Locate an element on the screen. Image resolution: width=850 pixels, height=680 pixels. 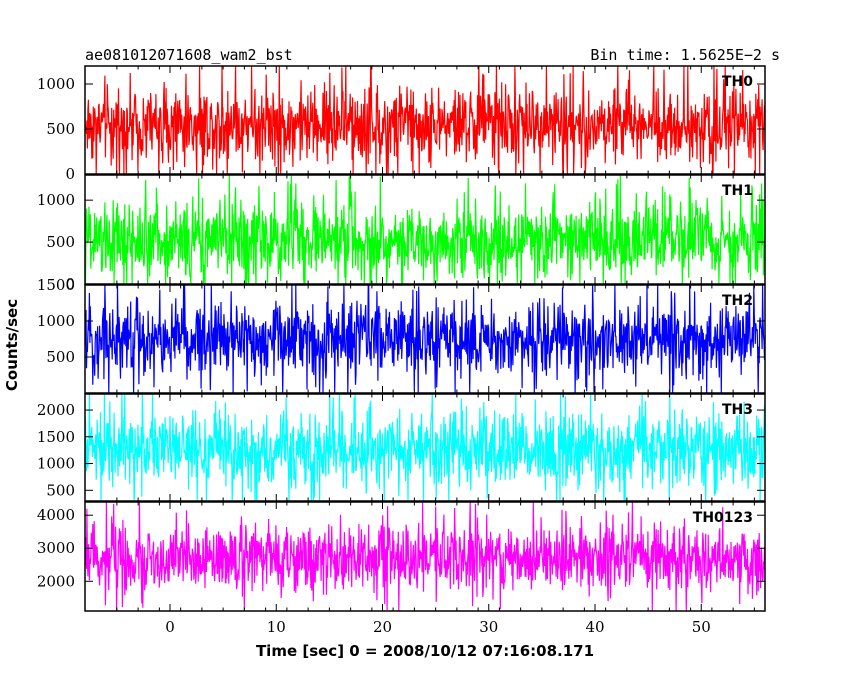
panel-th2: 500 1000 1500 TH2 is located at coordinates (401, 335).